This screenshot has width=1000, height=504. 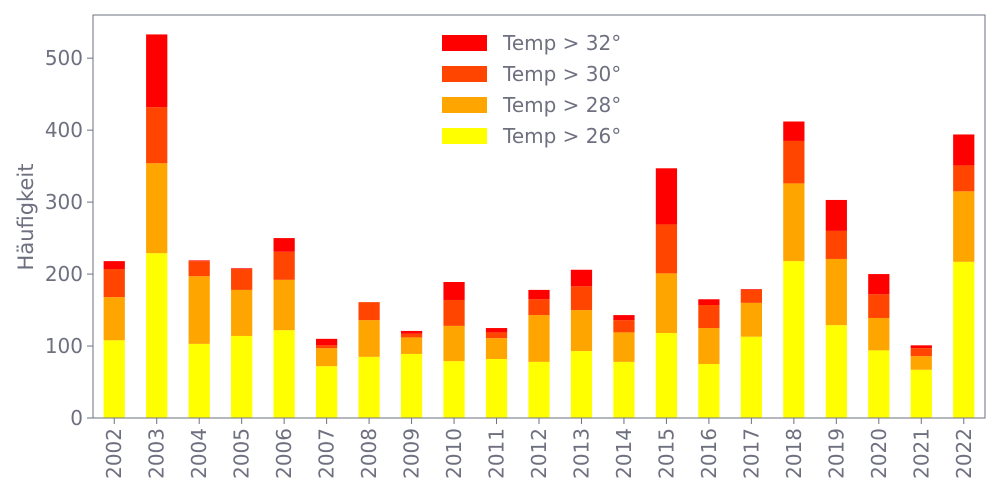 What do you see at coordinates (531, 89) in the screenshot?
I see `legend: Temp > 32° Temp > 30° Temp > 28° Temp > 26°` at bounding box center [531, 89].